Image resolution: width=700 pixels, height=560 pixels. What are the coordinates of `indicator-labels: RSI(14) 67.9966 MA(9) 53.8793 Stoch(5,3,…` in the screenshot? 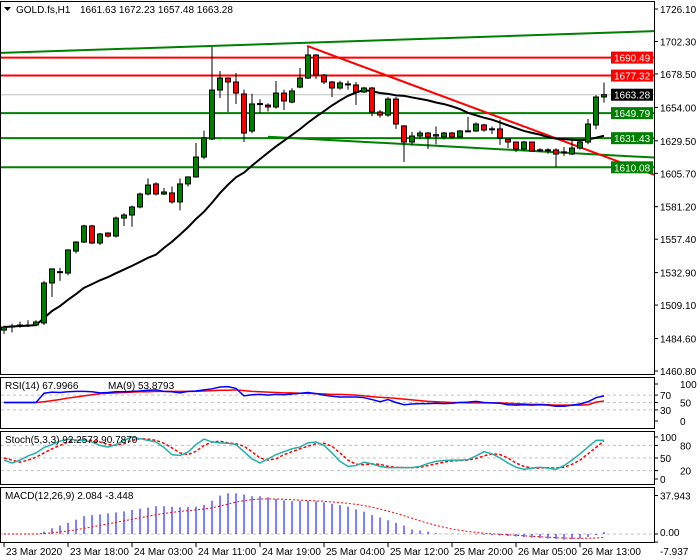 It's located at (90, 441).